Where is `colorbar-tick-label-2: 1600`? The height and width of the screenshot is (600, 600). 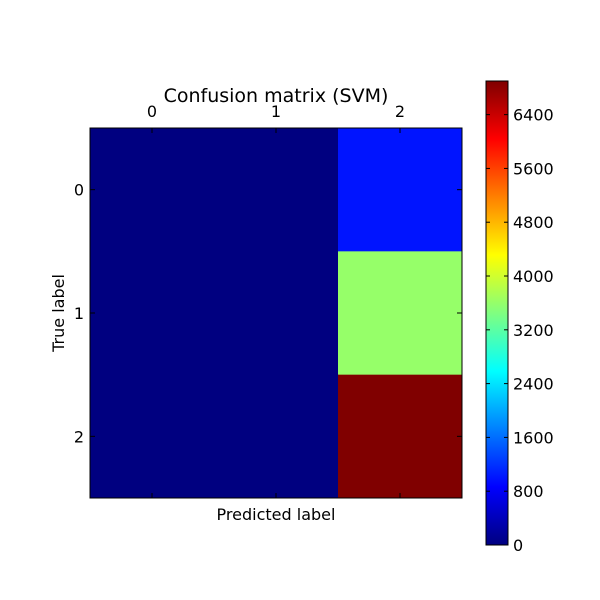
colorbar-tick-label-2: 1600 is located at coordinates (533, 437).